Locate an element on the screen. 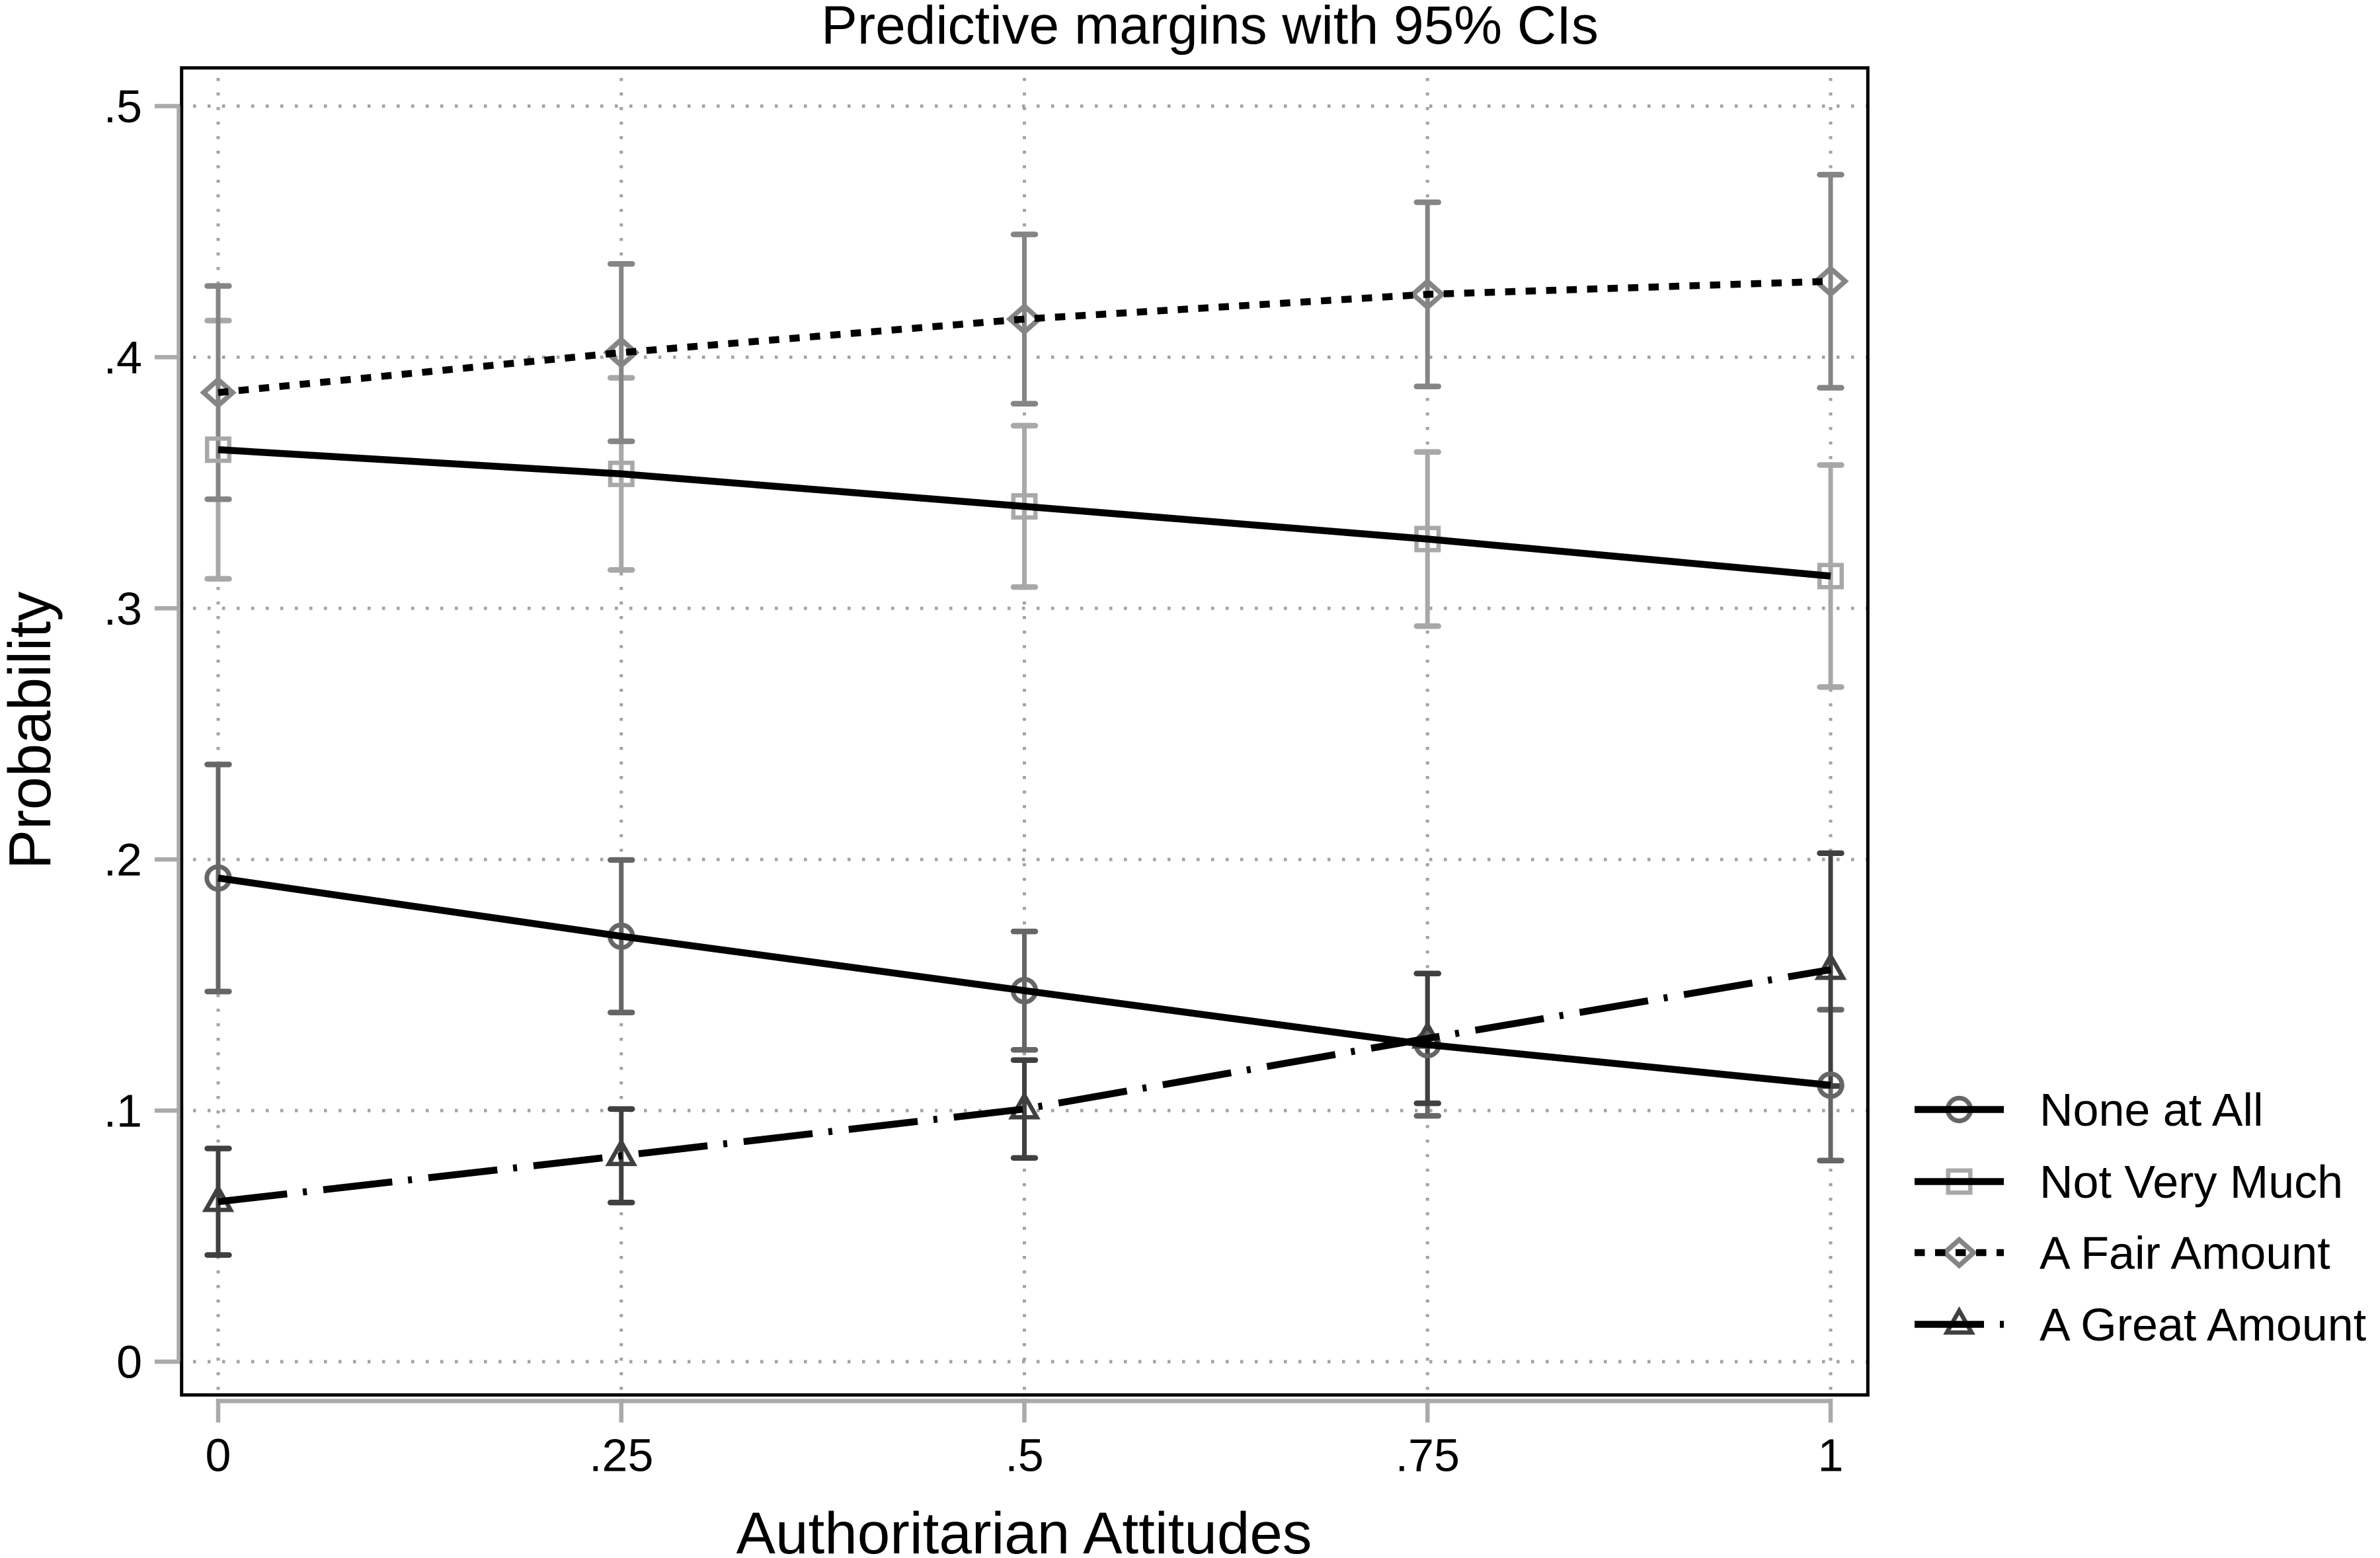 This screenshot has width=2380, height=1558. svg-text: A Fair Amount is located at coordinates (2185, 1253).